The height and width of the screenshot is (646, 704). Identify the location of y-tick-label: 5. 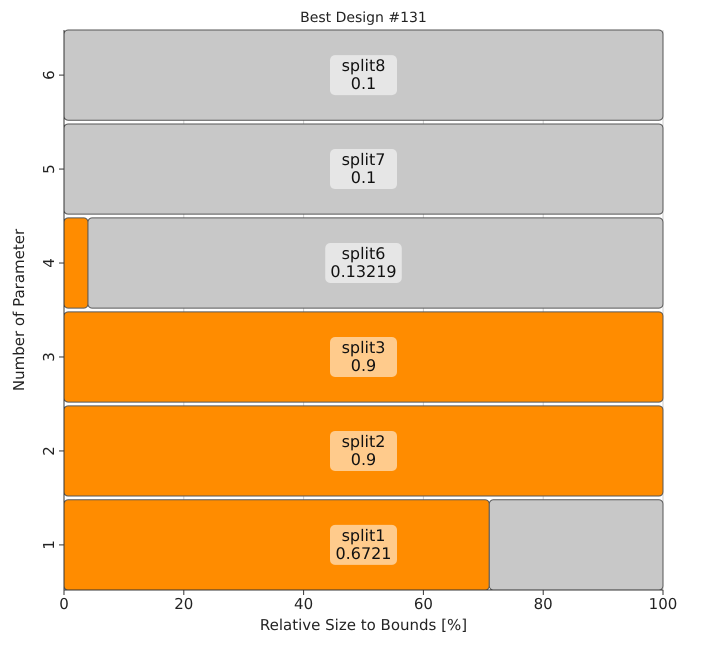
(49, 169).